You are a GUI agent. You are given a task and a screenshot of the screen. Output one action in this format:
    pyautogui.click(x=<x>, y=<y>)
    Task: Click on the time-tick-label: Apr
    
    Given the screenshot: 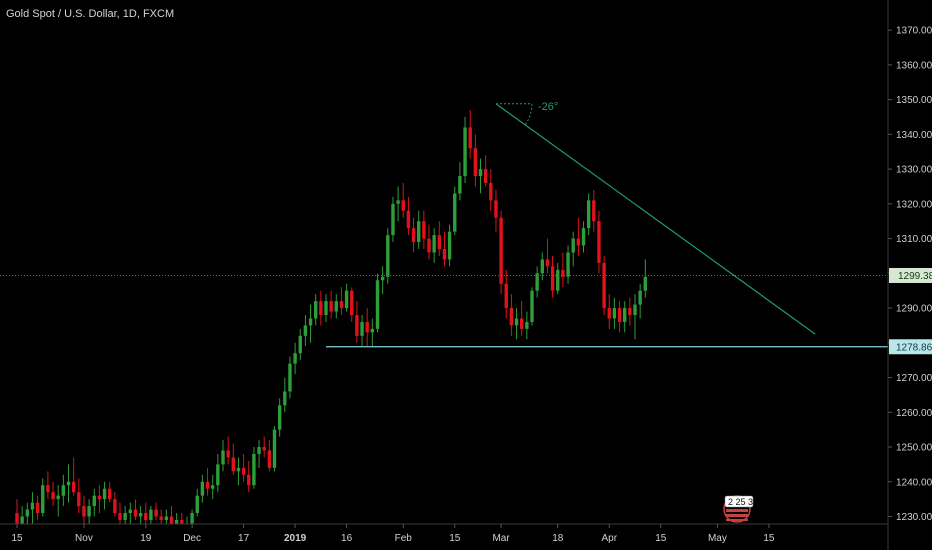 What is the action you would take?
    pyautogui.click(x=609, y=538)
    